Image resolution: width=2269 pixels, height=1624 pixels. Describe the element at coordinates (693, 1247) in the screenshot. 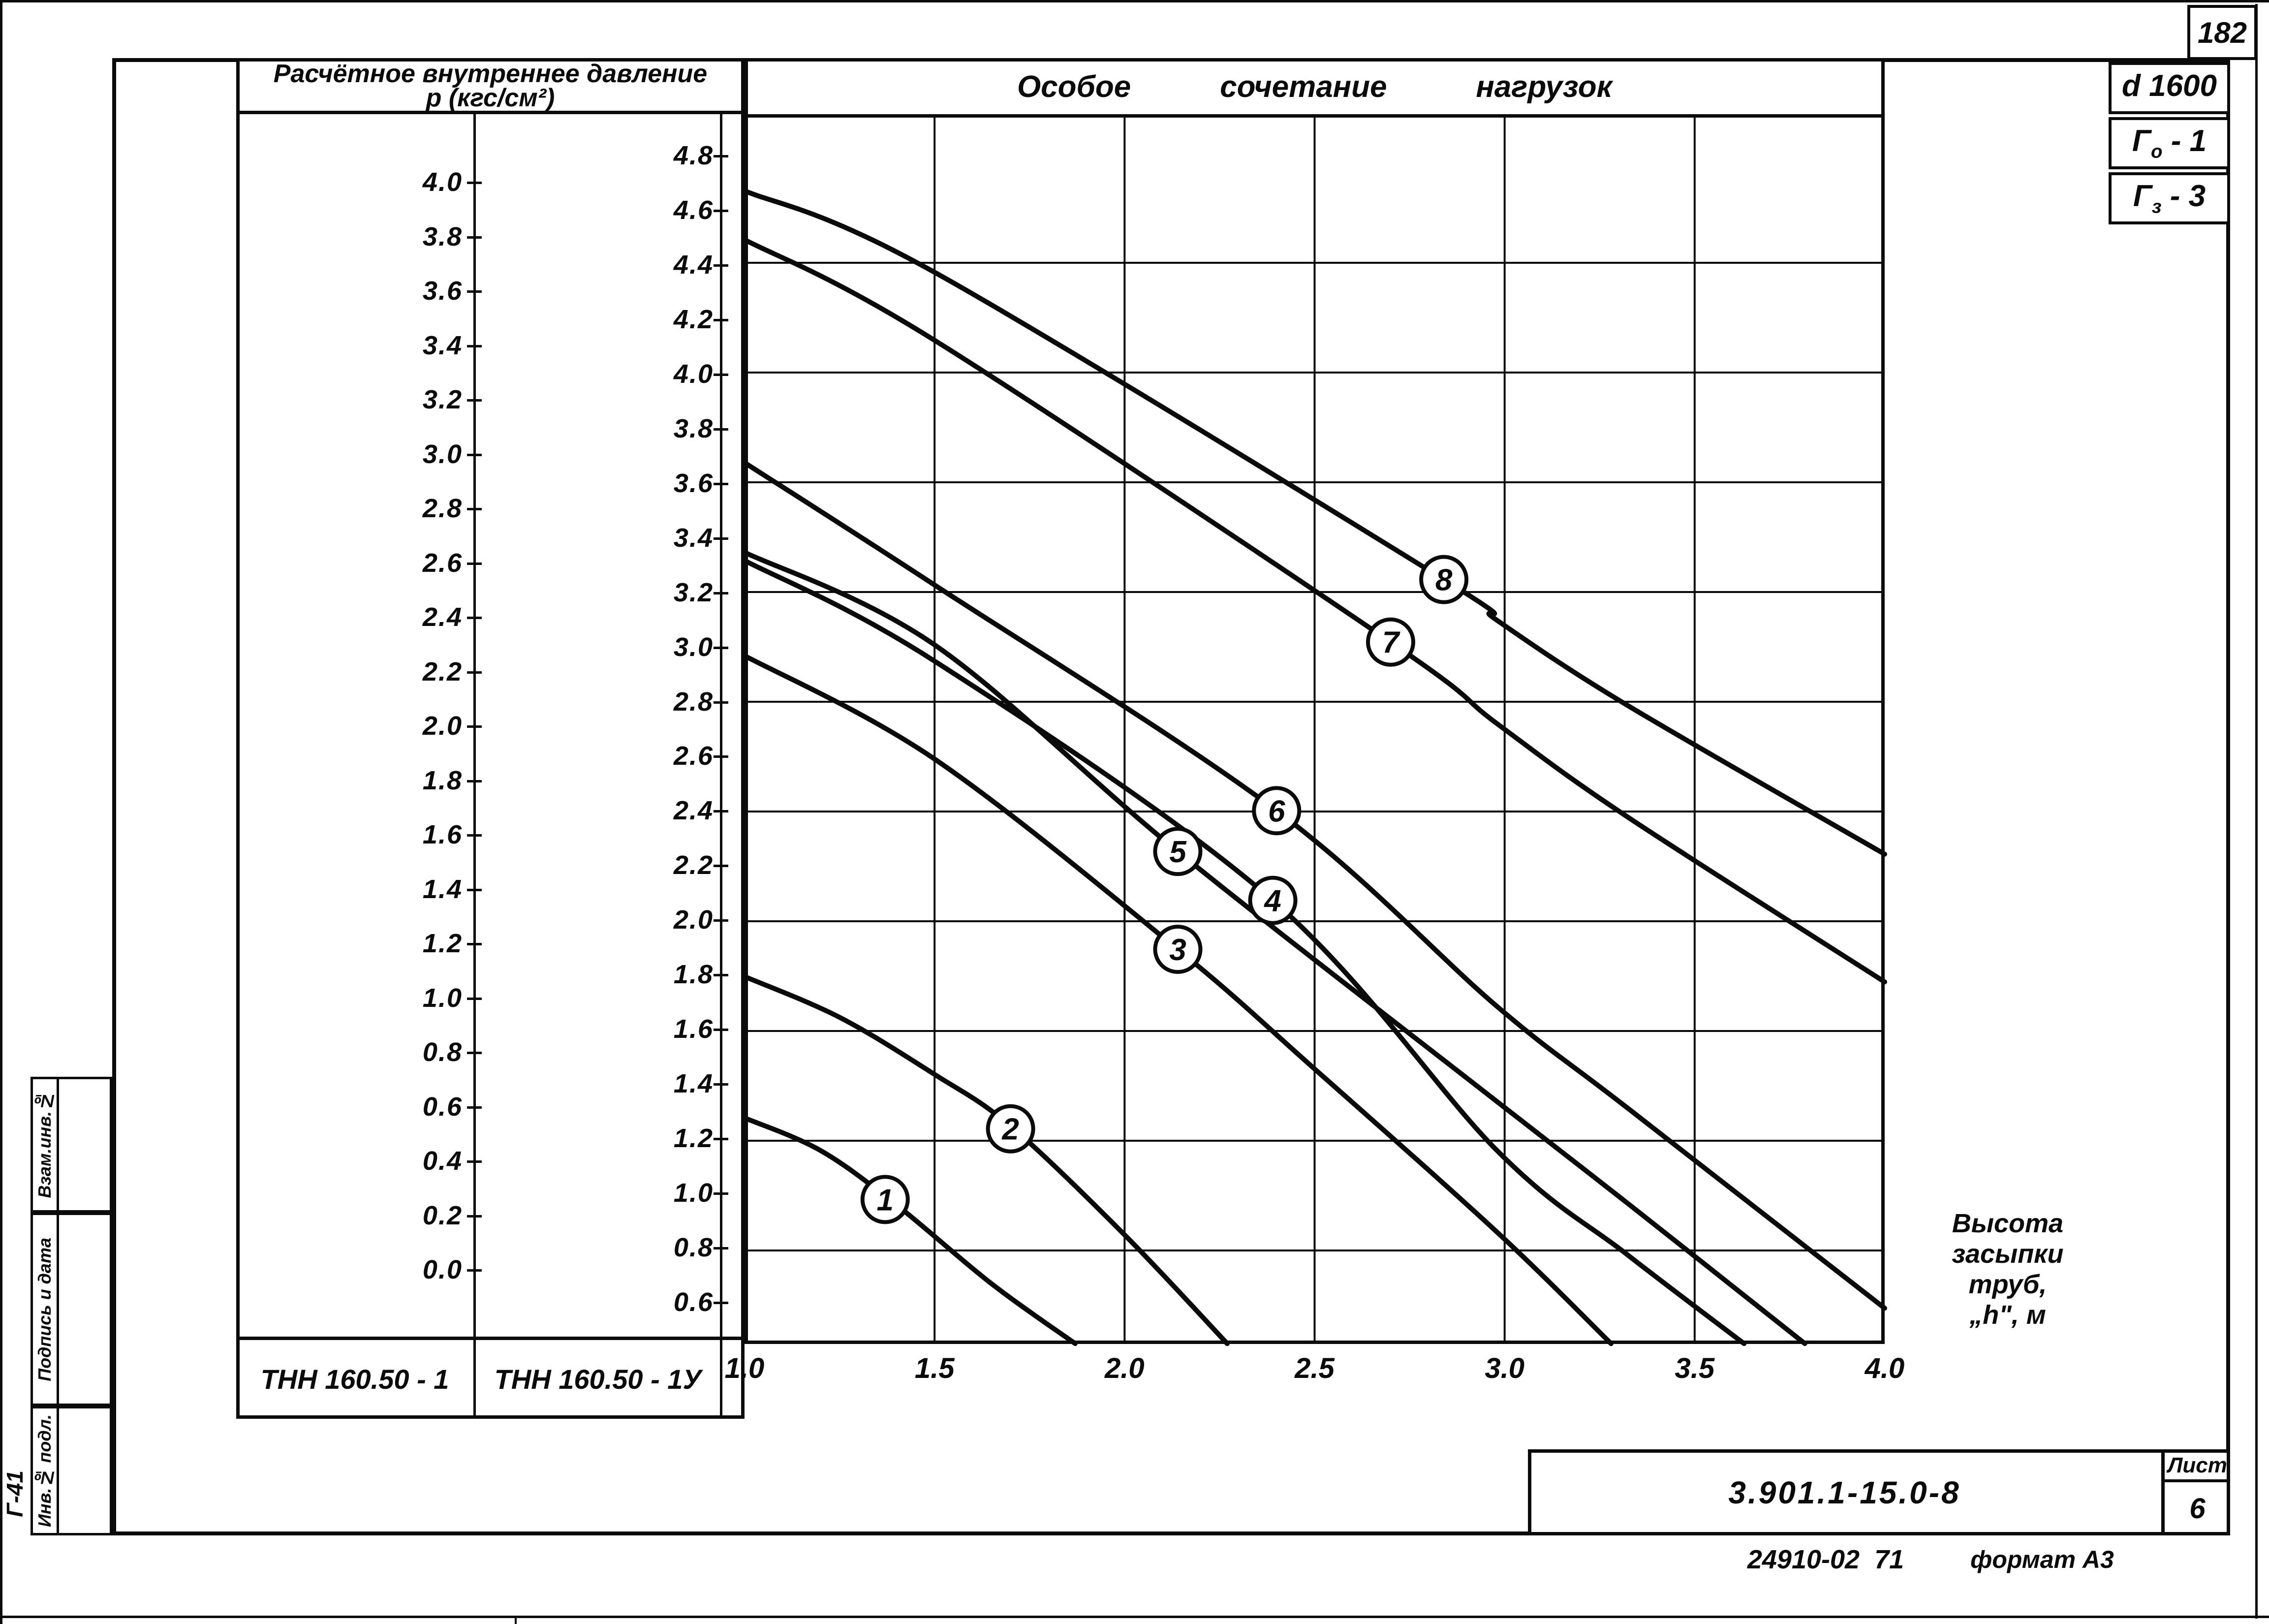

I see `right-scale-value: 0.8` at that location.